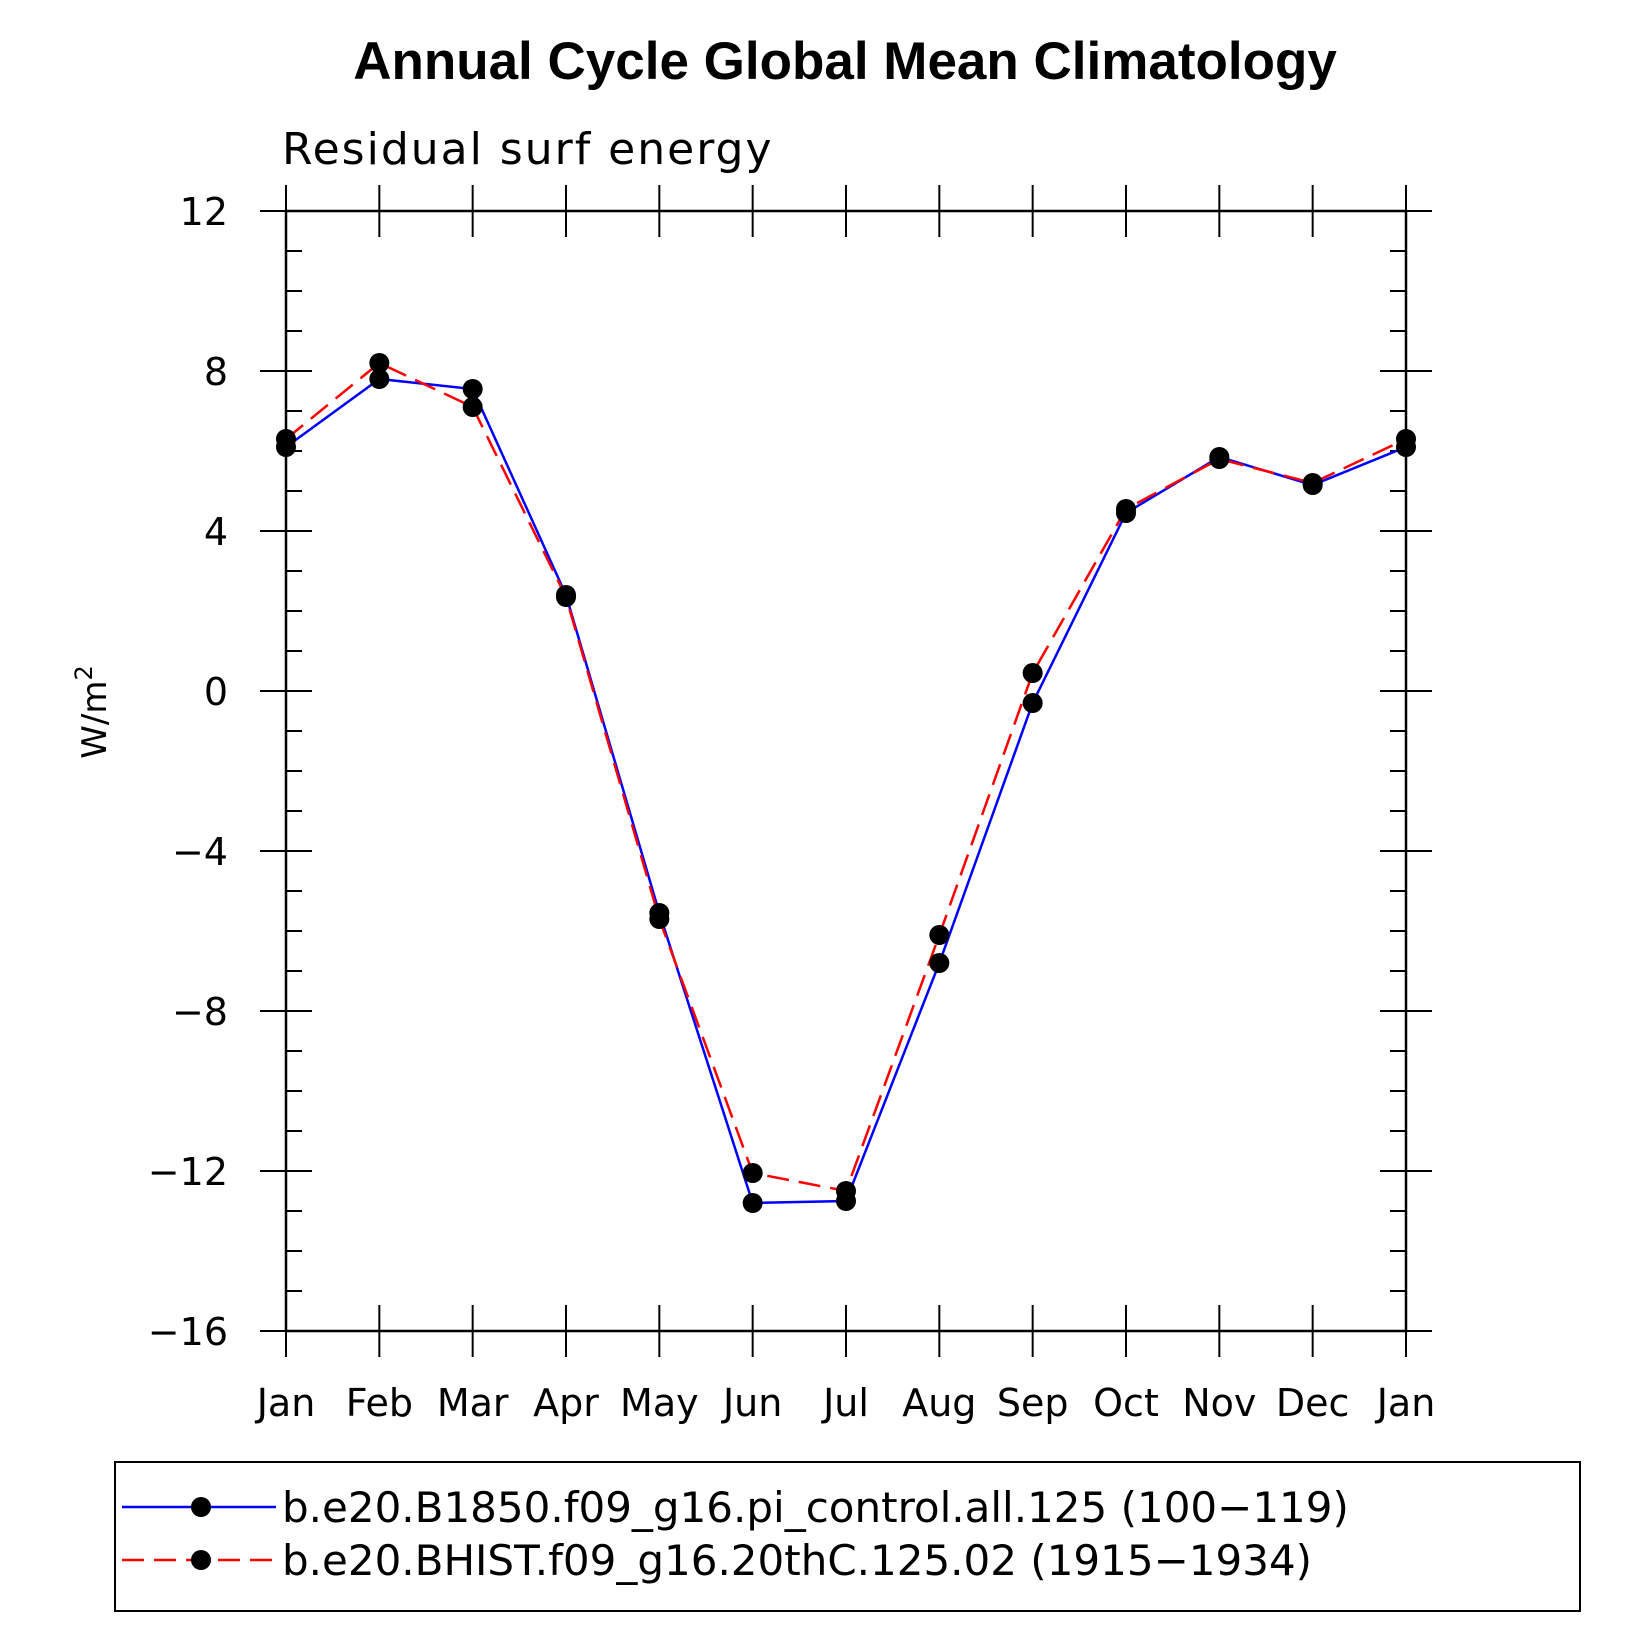 This screenshot has width=1641, height=1641. Describe the element at coordinates (1219, 1403) in the screenshot. I see `x-tick-label: Nov` at that location.